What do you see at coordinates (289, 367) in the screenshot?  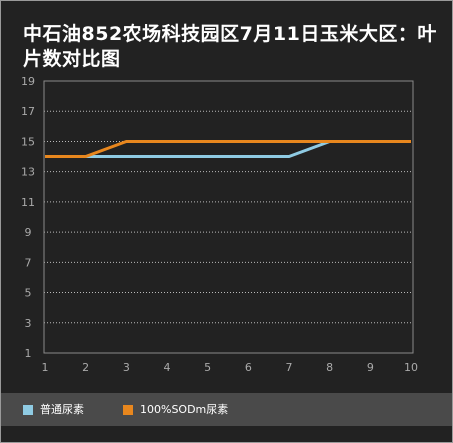 I see `x-tick-label: 7` at bounding box center [289, 367].